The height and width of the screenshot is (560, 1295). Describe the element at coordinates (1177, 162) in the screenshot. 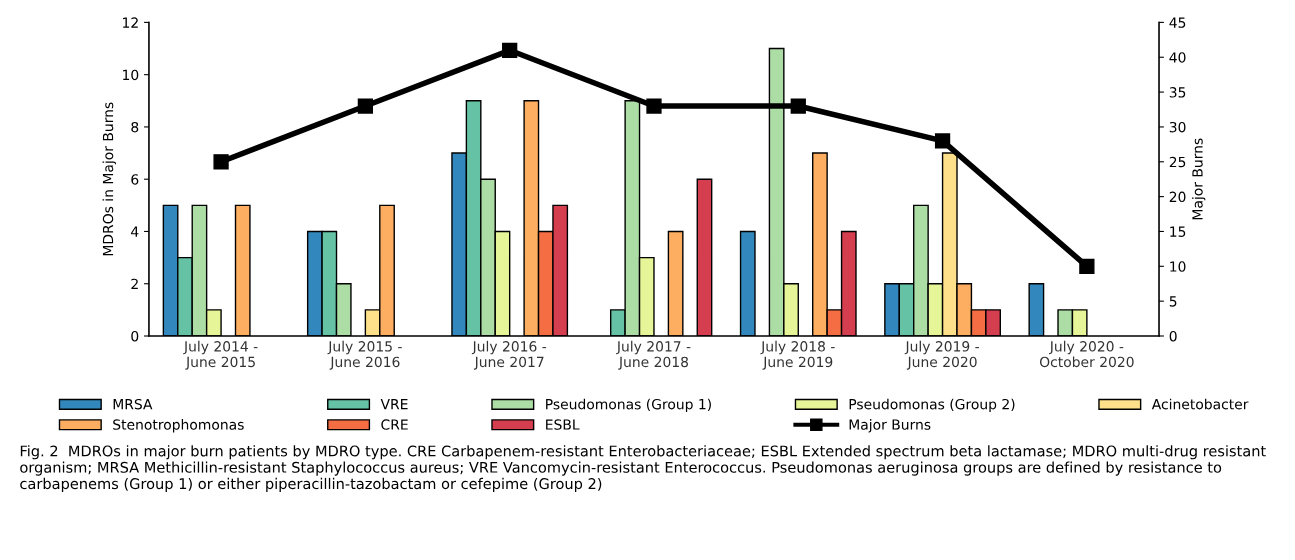

I see `y2-tick-label: 25` at that location.